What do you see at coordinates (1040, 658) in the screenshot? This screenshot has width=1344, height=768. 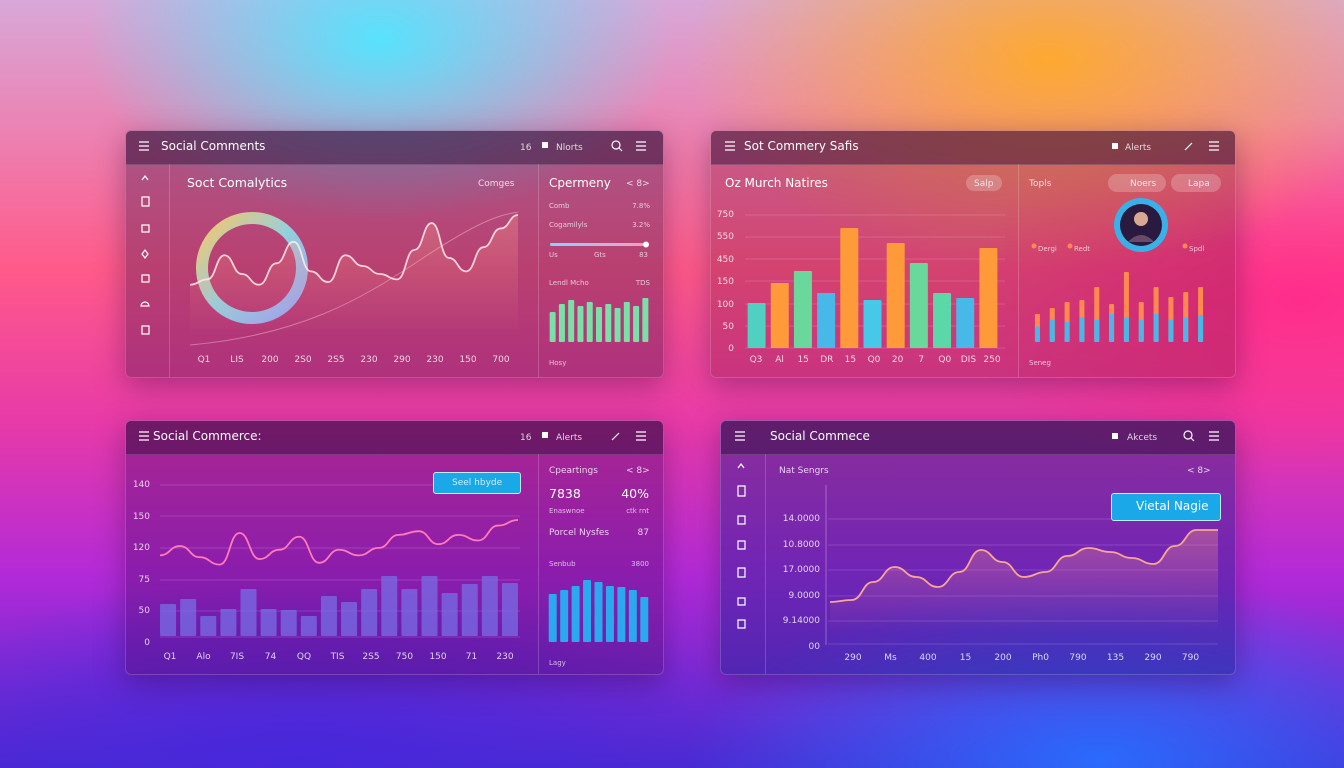 I see `x-tick-label: Ph0` at bounding box center [1040, 658].